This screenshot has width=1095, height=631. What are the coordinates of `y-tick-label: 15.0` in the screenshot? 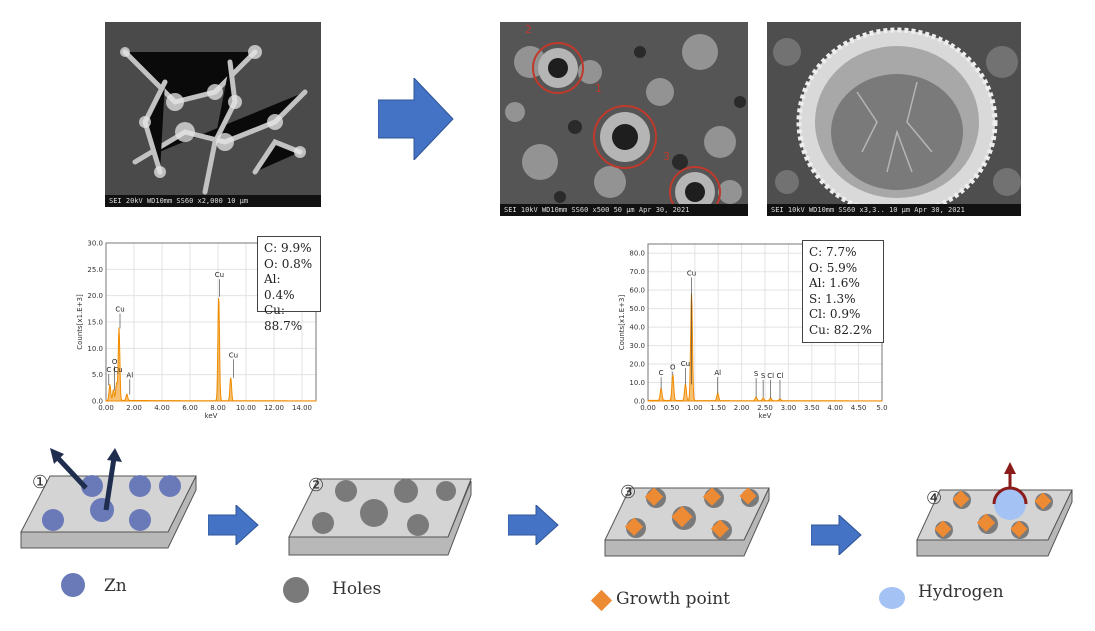 It's located at (95, 323).